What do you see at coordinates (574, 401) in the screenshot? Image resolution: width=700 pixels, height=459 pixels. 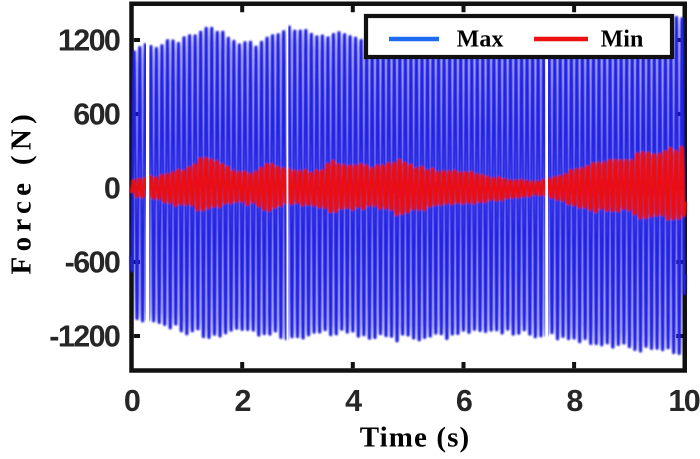 I see `svg-text: 8` at bounding box center [574, 401].